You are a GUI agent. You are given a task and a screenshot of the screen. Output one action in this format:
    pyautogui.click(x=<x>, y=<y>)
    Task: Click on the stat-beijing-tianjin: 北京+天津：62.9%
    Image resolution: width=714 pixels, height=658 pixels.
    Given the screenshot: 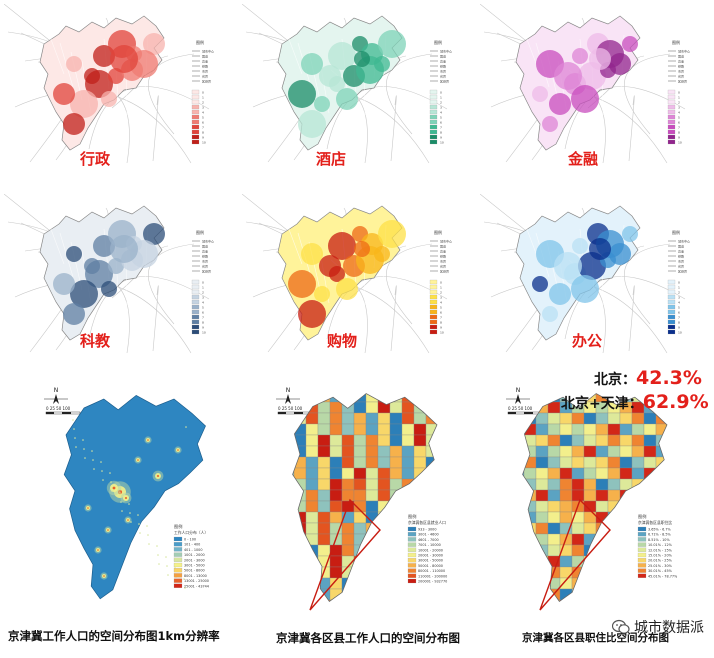 What is the action you would take?
    pyautogui.click(x=635, y=402)
    